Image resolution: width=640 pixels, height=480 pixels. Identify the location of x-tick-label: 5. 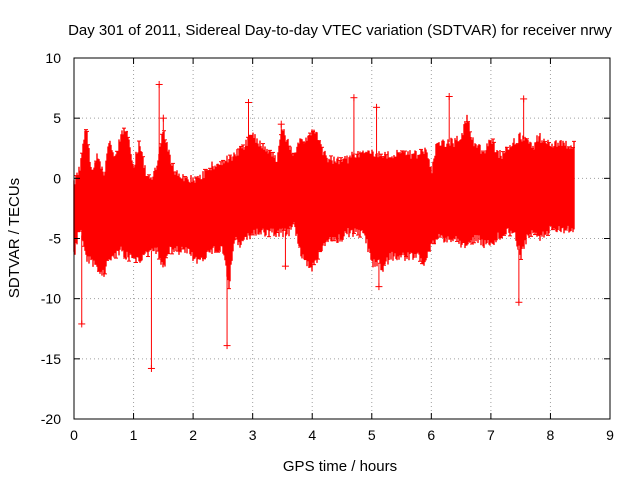
(372, 435).